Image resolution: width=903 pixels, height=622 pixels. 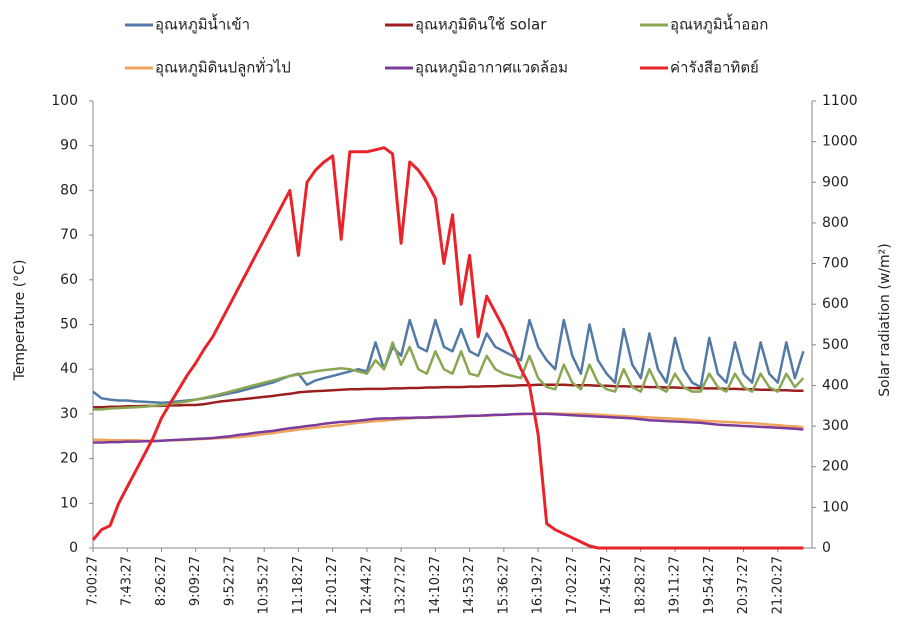 What do you see at coordinates (69, 414) in the screenshot?
I see `y-tick-label: 30` at bounding box center [69, 414].